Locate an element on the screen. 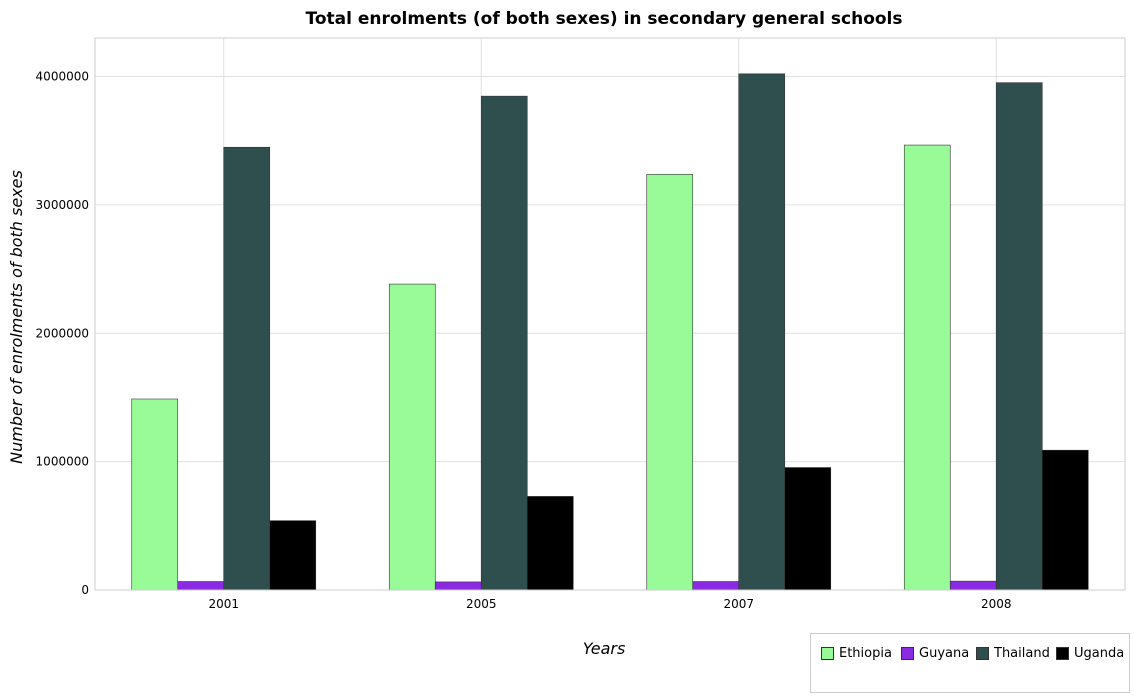 The width and height of the screenshot is (1134, 700). bar-uganda-2001 is located at coordinates (293, 555).